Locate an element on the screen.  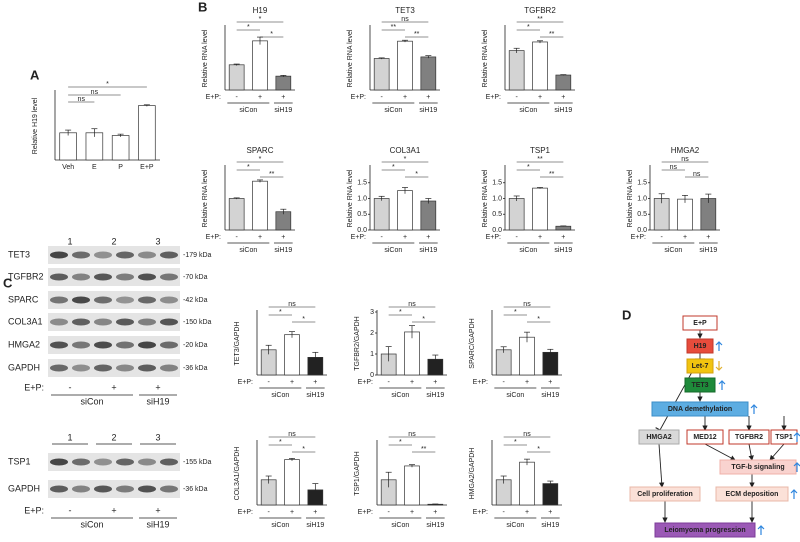
y-tick-label: 2 is located at coordinates (372, 333).